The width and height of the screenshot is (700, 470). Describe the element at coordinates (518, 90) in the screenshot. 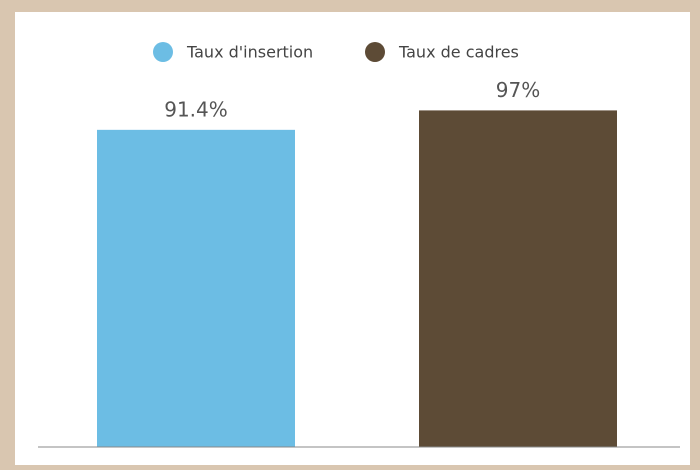

I see `data-label: 97%` at that location.